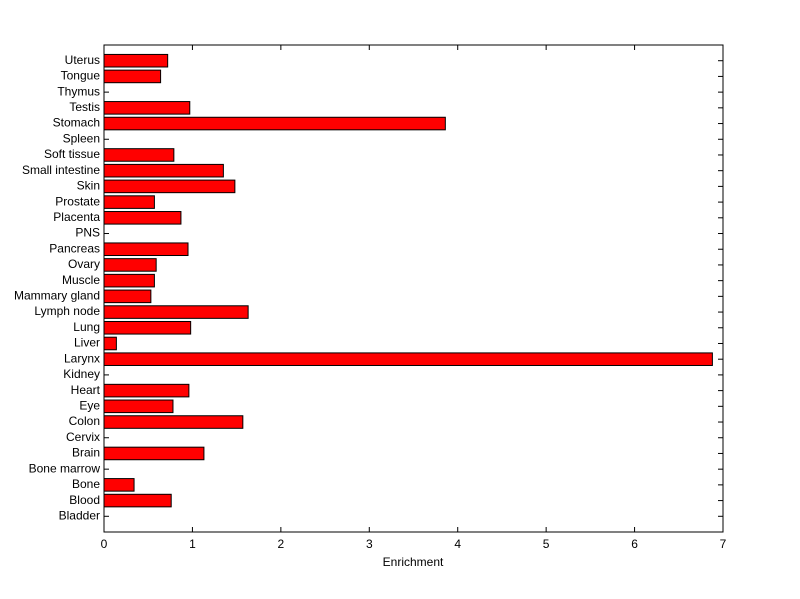  I want to click on y-tick-label: Lymph node, so click(67, 311).